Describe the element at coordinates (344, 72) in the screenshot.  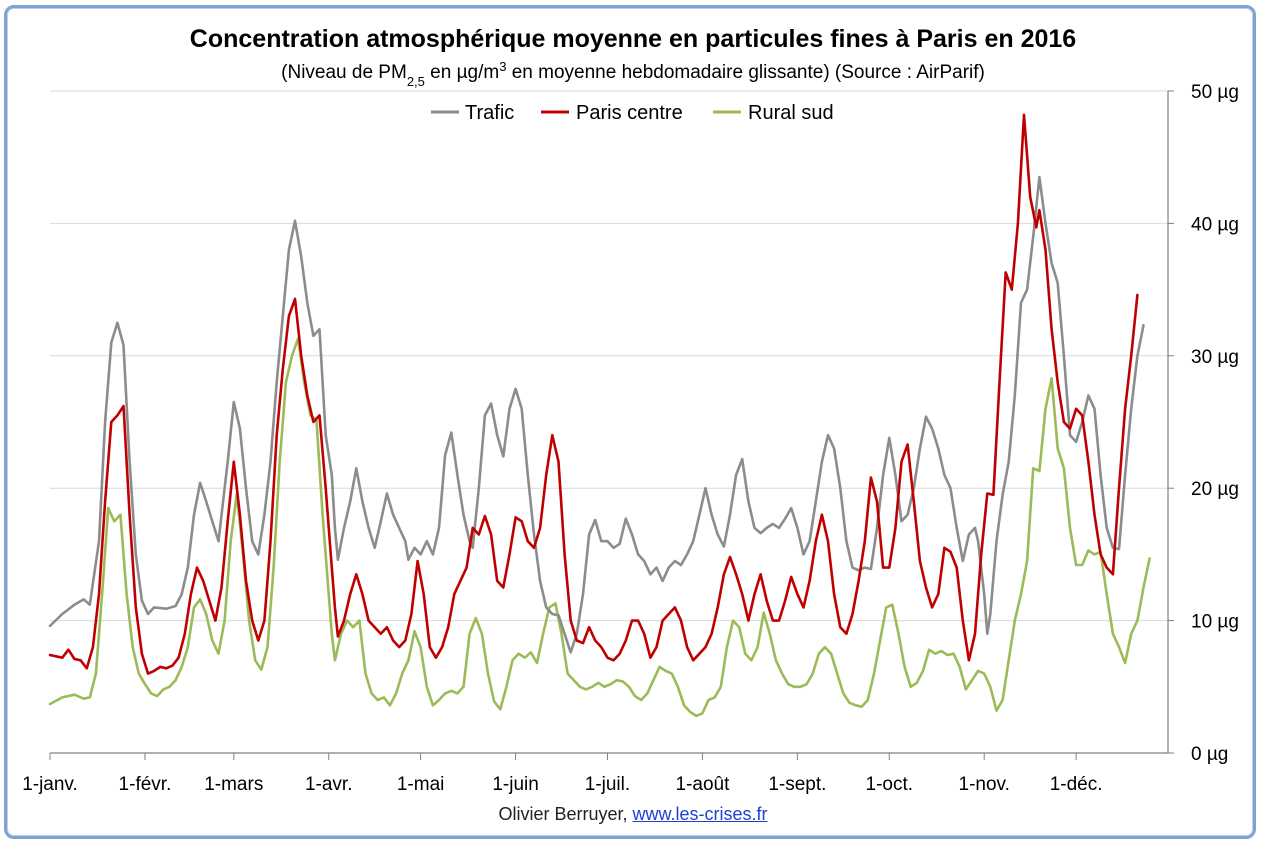
I see `subtitle-prefix: (Niveau de PM` at that location.